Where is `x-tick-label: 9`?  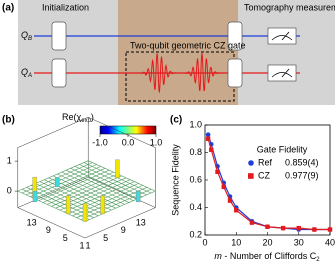 x-tick-label: 9 is located at coordinates (48, 230).